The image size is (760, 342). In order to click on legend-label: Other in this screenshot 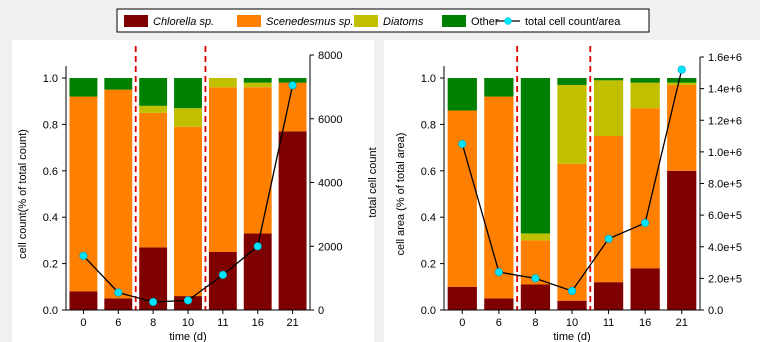, I will do `click(485, 22)`.